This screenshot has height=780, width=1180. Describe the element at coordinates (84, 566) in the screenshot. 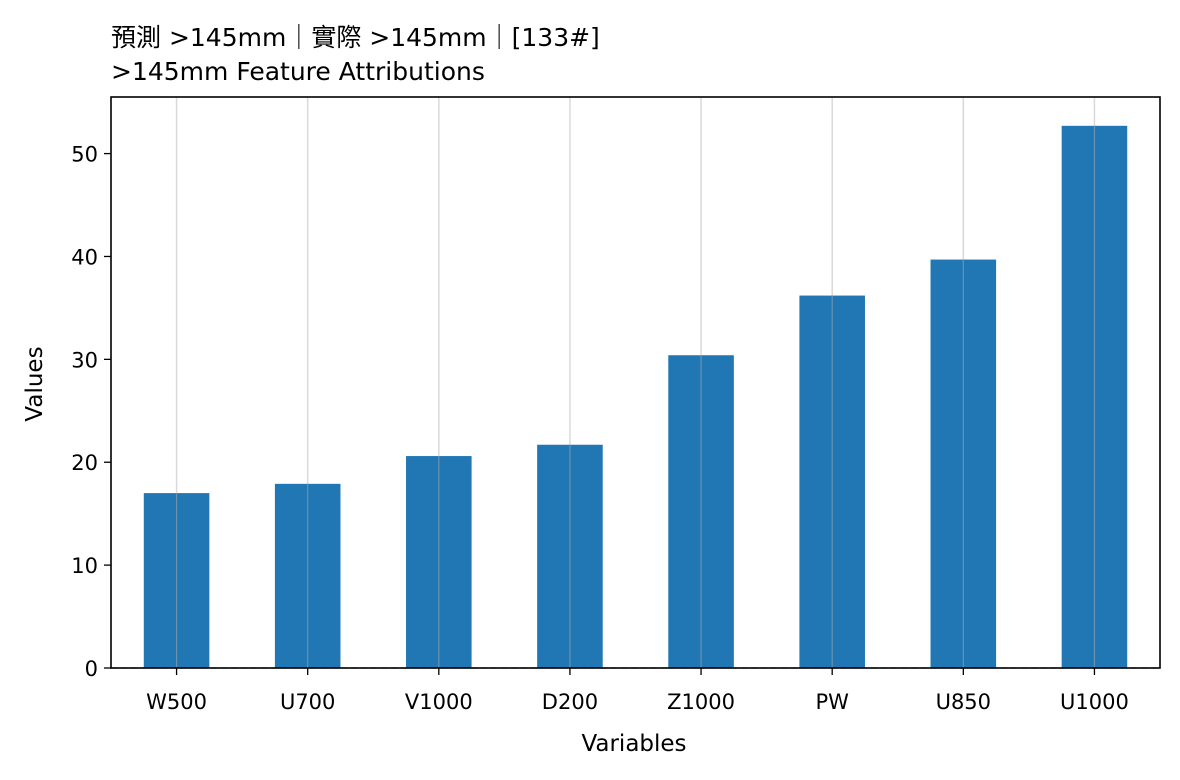

I see `y-tick-label: 10` at that location.